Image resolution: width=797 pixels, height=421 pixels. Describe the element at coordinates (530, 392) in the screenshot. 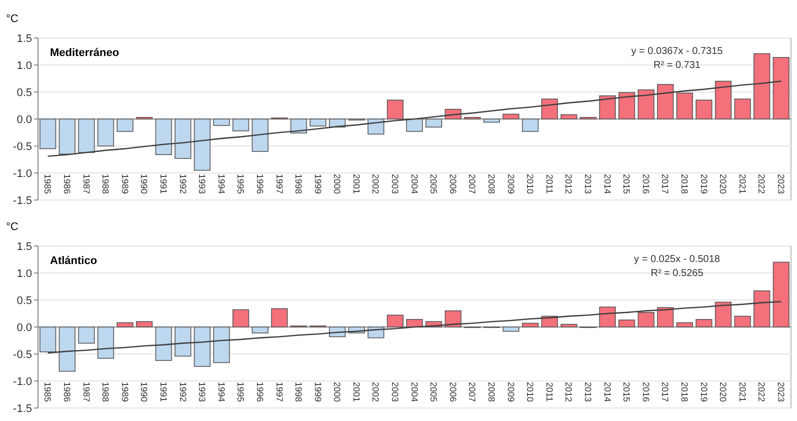

I see `x-tick-label: 2010` at that location.